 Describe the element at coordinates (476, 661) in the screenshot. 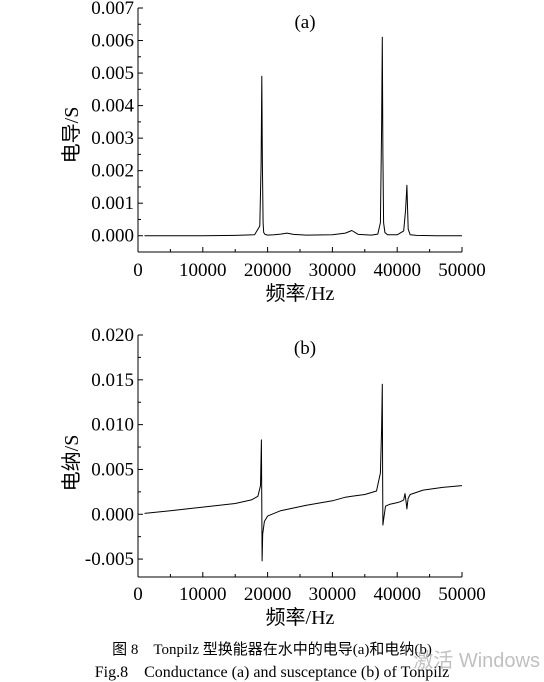

I see `activate-windows-watermark: 激活 Windows` at that location.